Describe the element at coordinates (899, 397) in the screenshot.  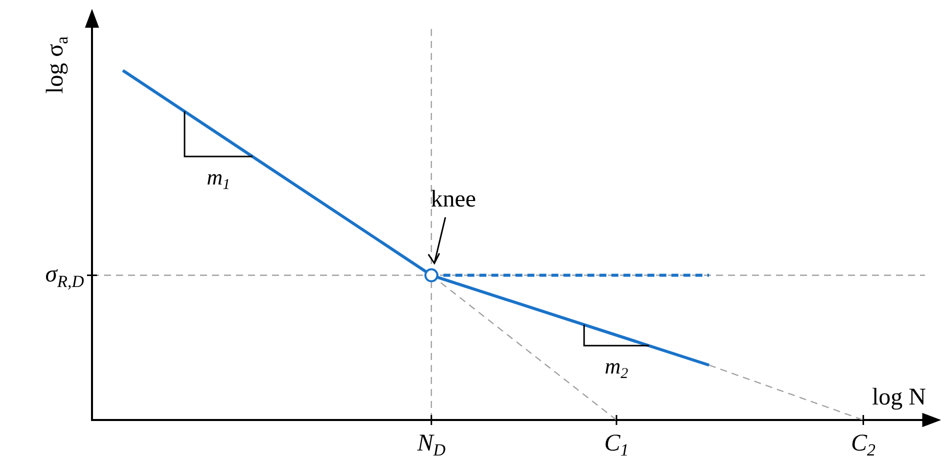
I see `x-axis-title: log N` at that location.